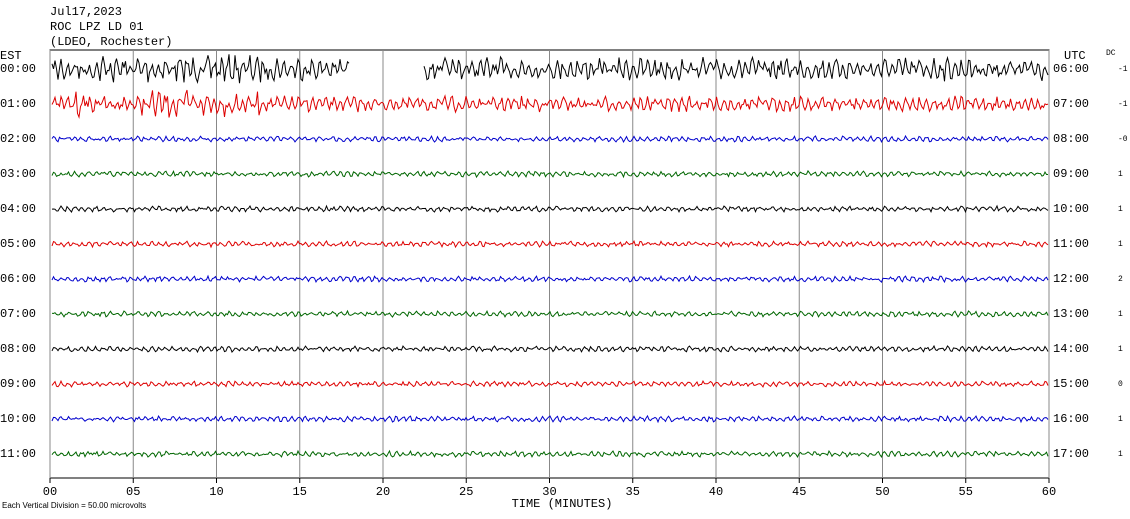  I want to click on utc-label: 14:00, so click(1071, 349).